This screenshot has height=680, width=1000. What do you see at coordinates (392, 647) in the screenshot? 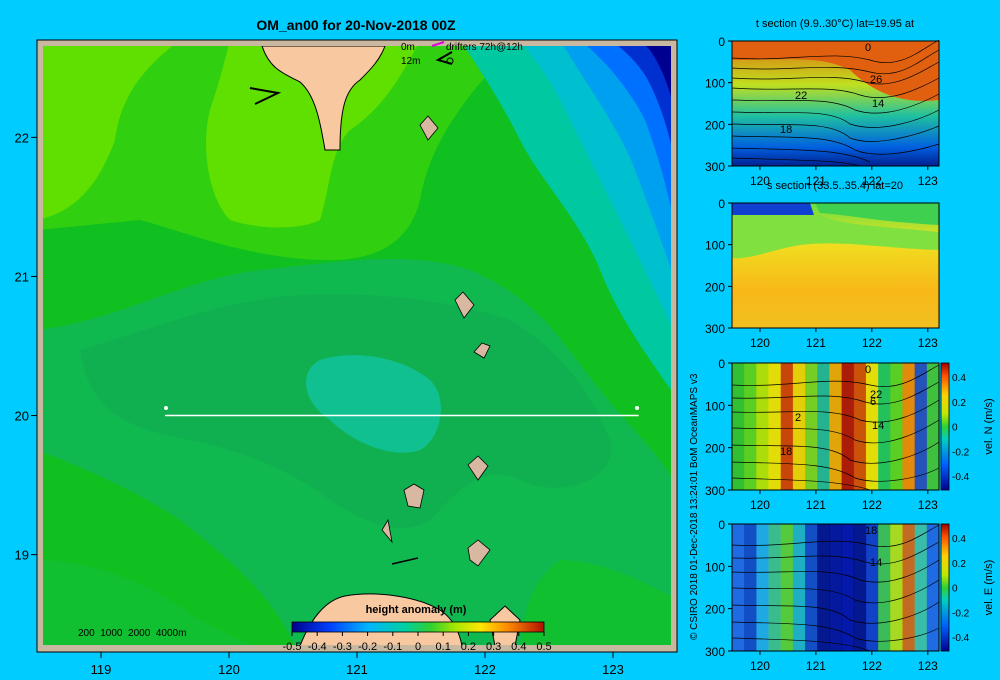
I see `colorbar-tick-label: -0.1` at bounding box center [392, 647].